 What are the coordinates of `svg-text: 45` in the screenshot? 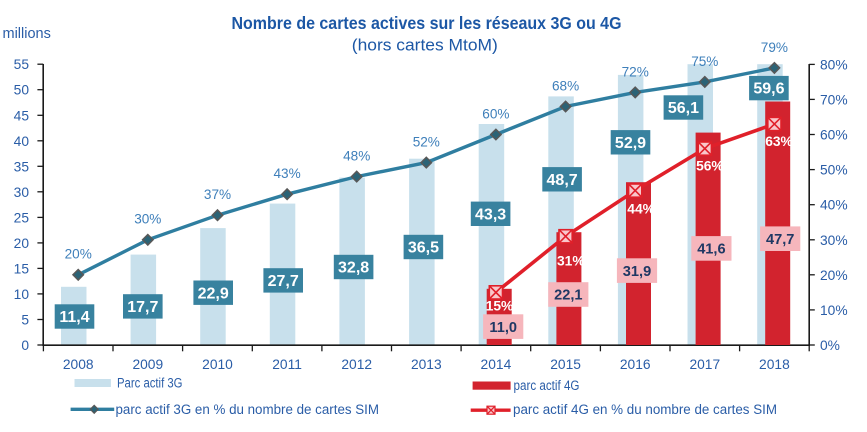 It's located at (22, 115).